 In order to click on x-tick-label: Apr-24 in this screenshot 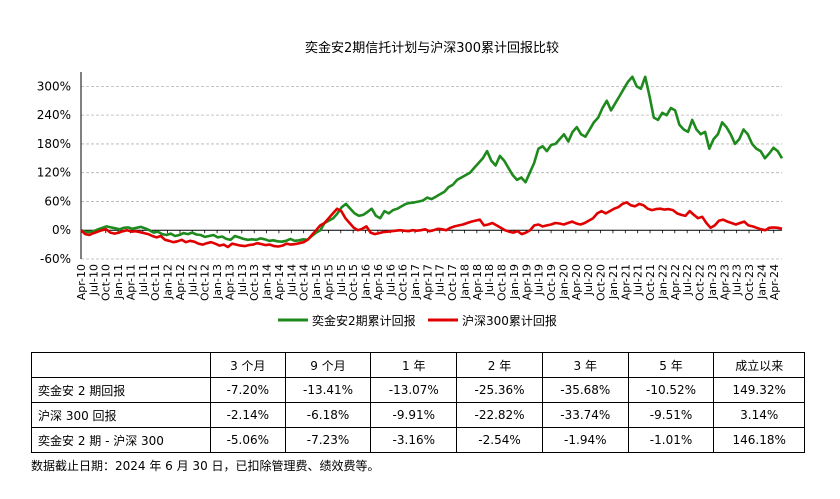, I will do `click(774, 282)`.